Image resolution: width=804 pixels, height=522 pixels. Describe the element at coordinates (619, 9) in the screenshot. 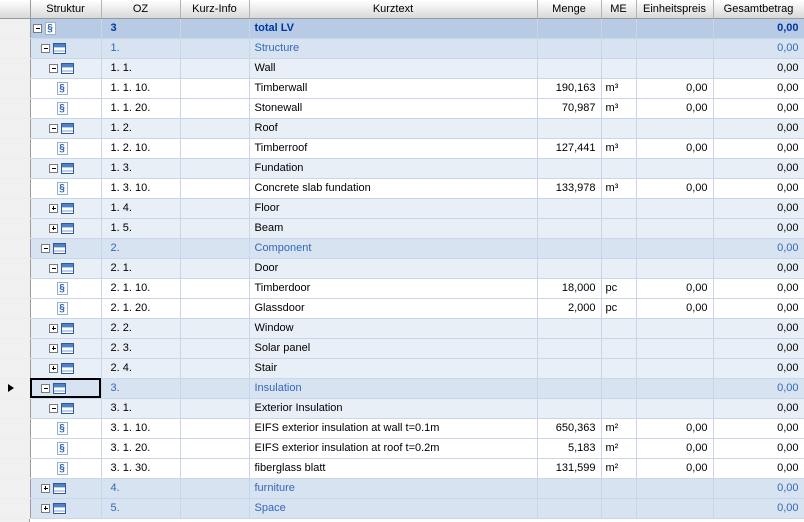

I see `col-header-me: ME` at that location.